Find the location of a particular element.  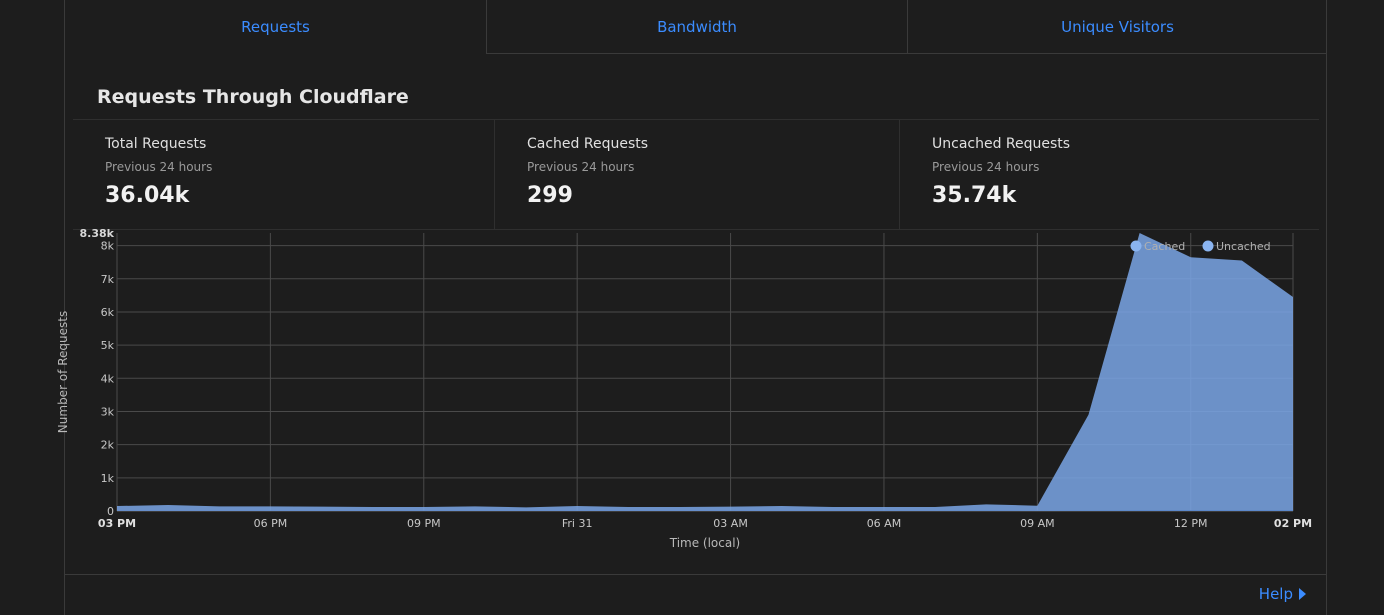

help-label: Help is located at coordinates (1275, 594).